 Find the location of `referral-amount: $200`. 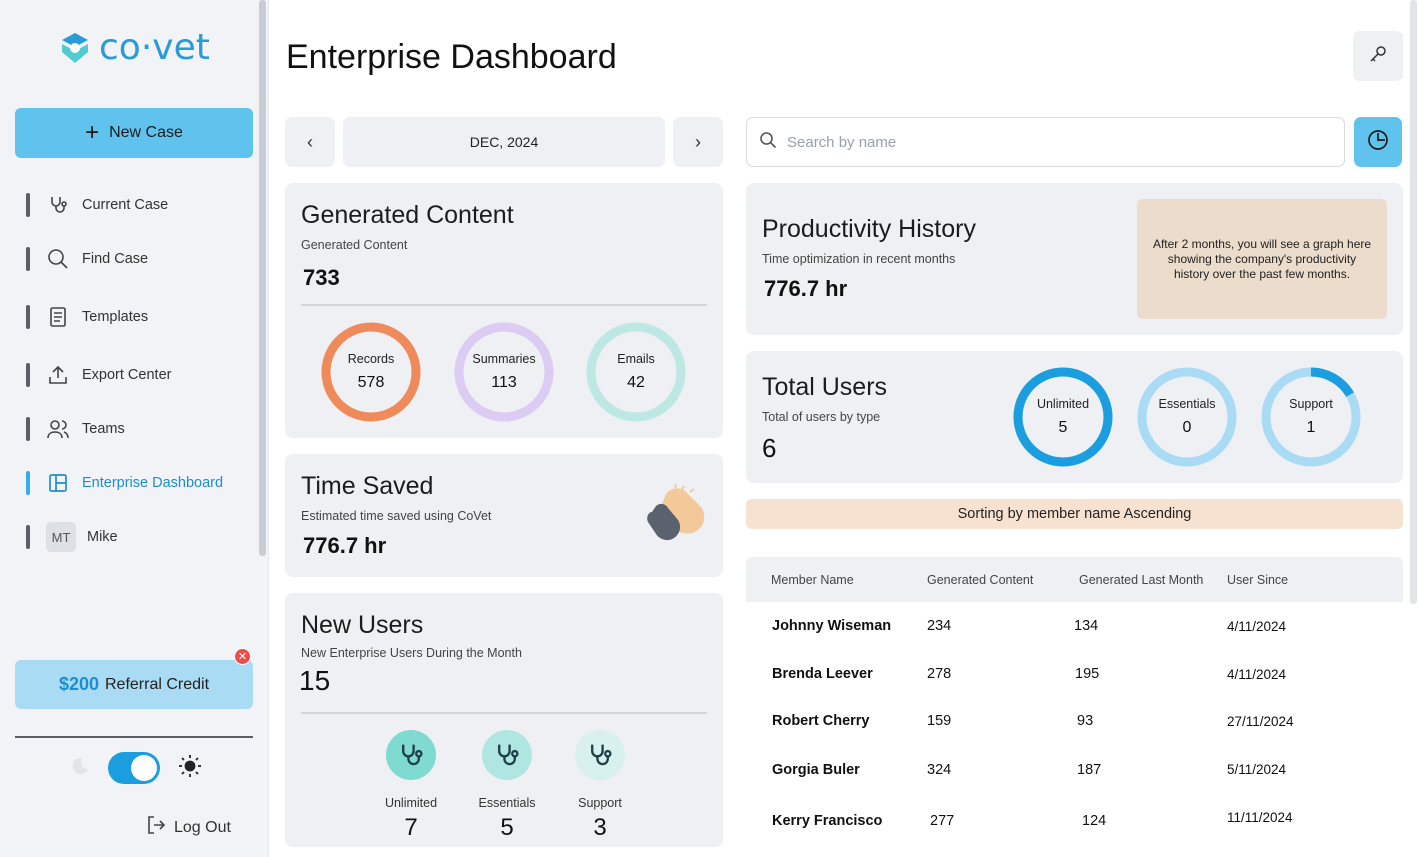

referral-amount: $200 is located at coordinates (78, 684).